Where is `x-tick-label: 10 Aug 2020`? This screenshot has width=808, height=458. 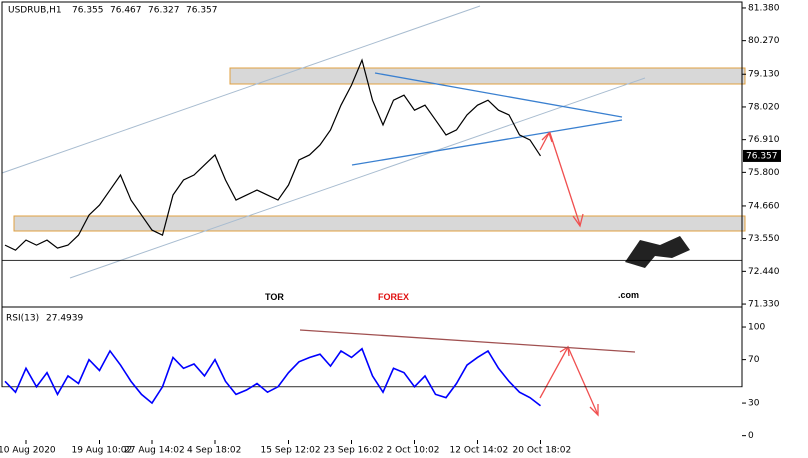 x-tick-label: 10 Aug 2020 is located at coordinates (28, 451).